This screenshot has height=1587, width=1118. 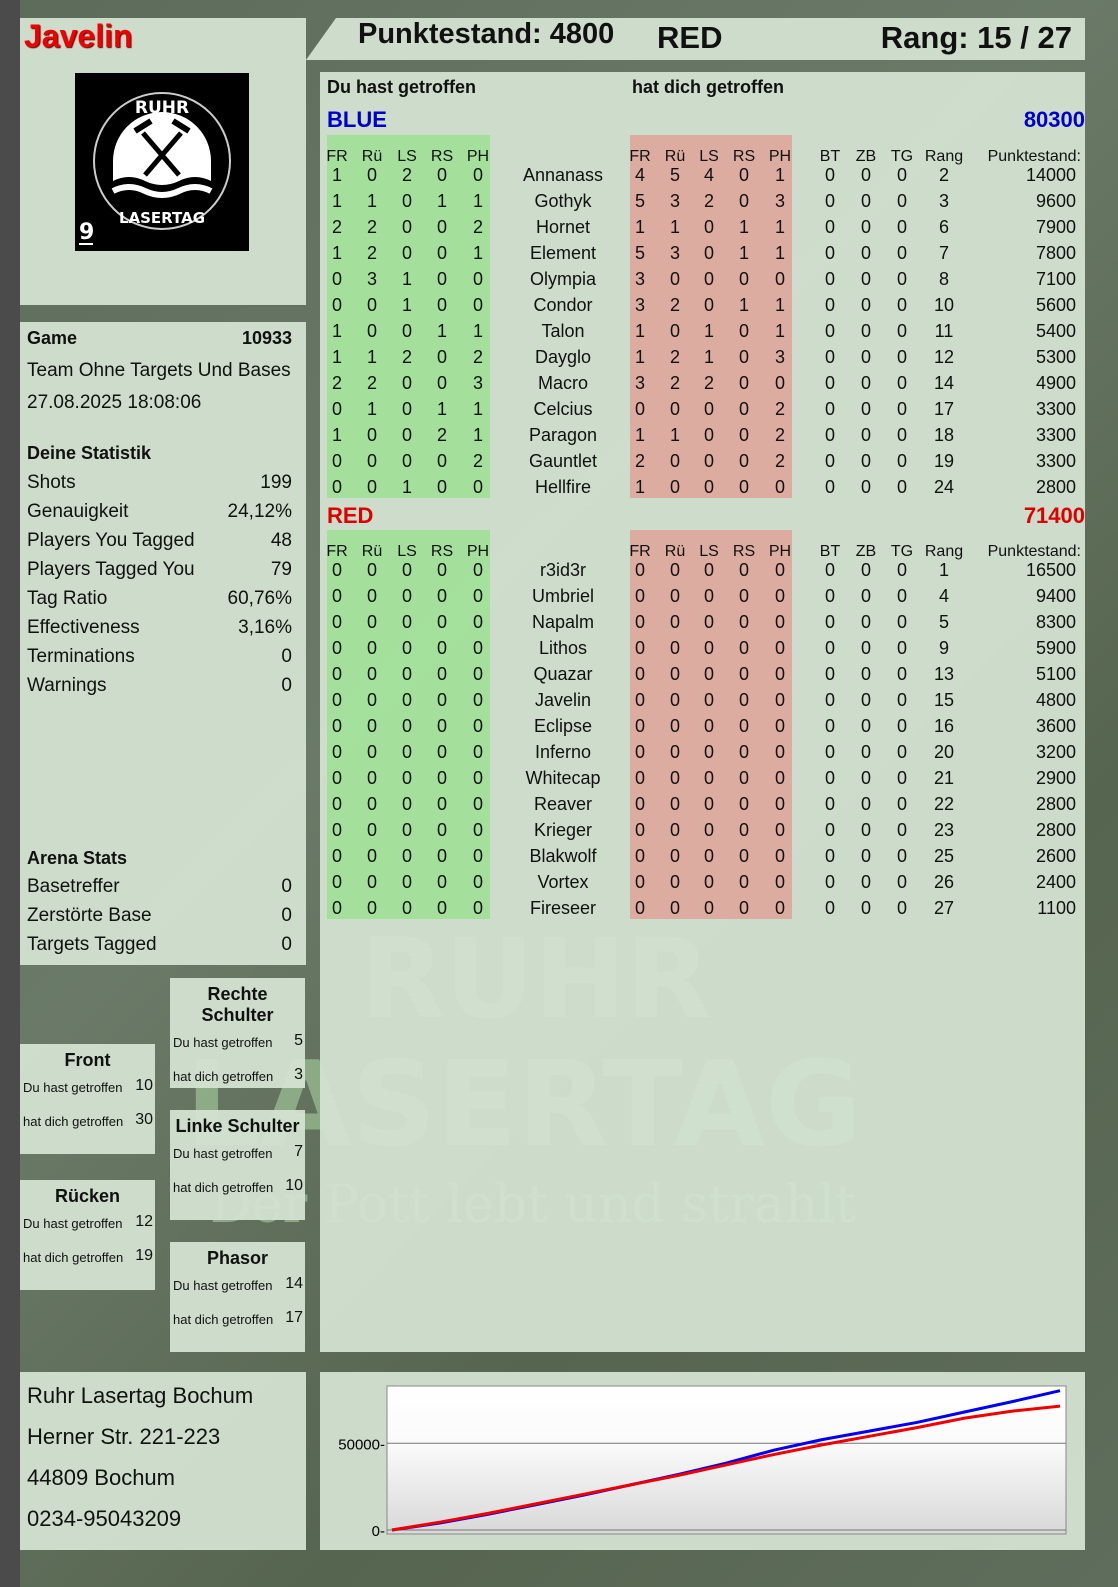 I want to click on column-header: PH, so click(x=780, y=551).